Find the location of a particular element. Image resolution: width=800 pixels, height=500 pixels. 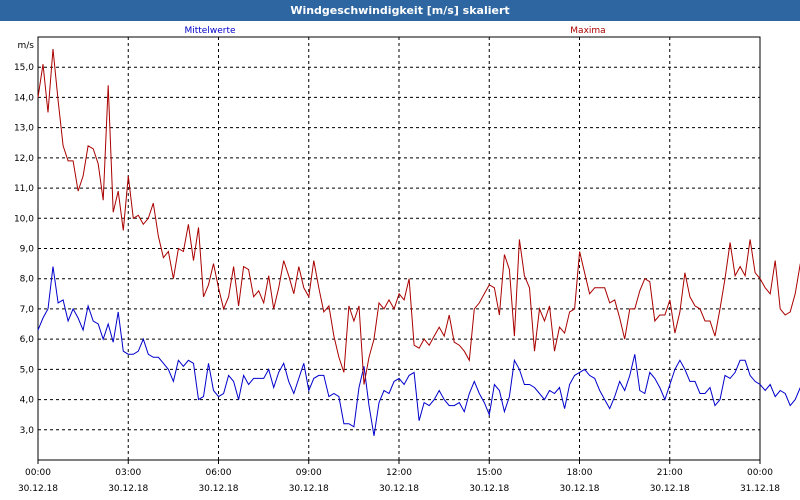

y-tick-label: 9,0 is located at coordinates (27, 250).